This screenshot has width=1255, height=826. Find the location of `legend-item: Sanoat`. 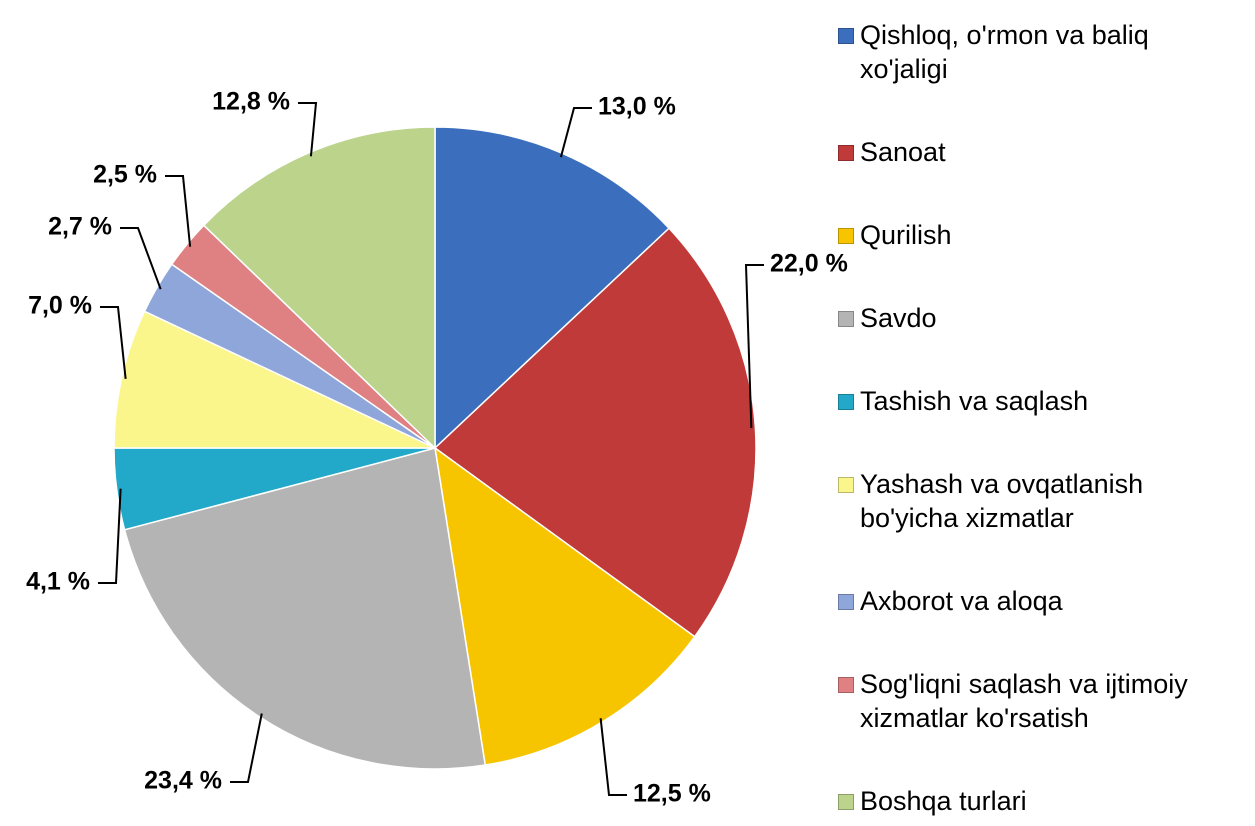

legend-item: Sanoat is located at coordinates (1038, 152).